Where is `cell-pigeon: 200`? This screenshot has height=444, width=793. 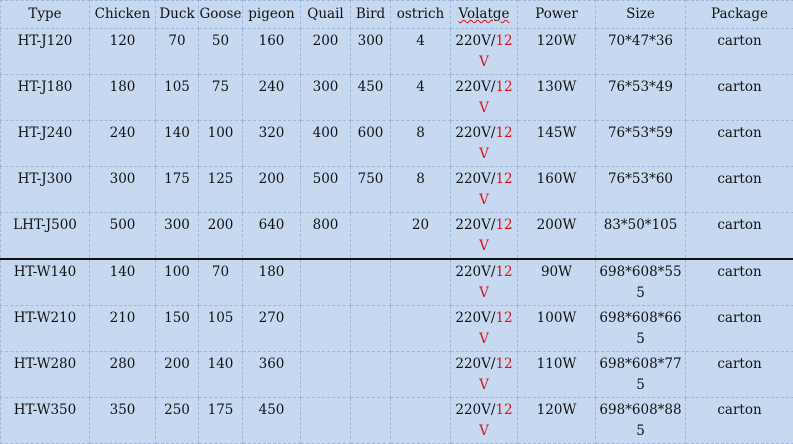
cell-pigeon: 200 is located at coordinates (272, 190).